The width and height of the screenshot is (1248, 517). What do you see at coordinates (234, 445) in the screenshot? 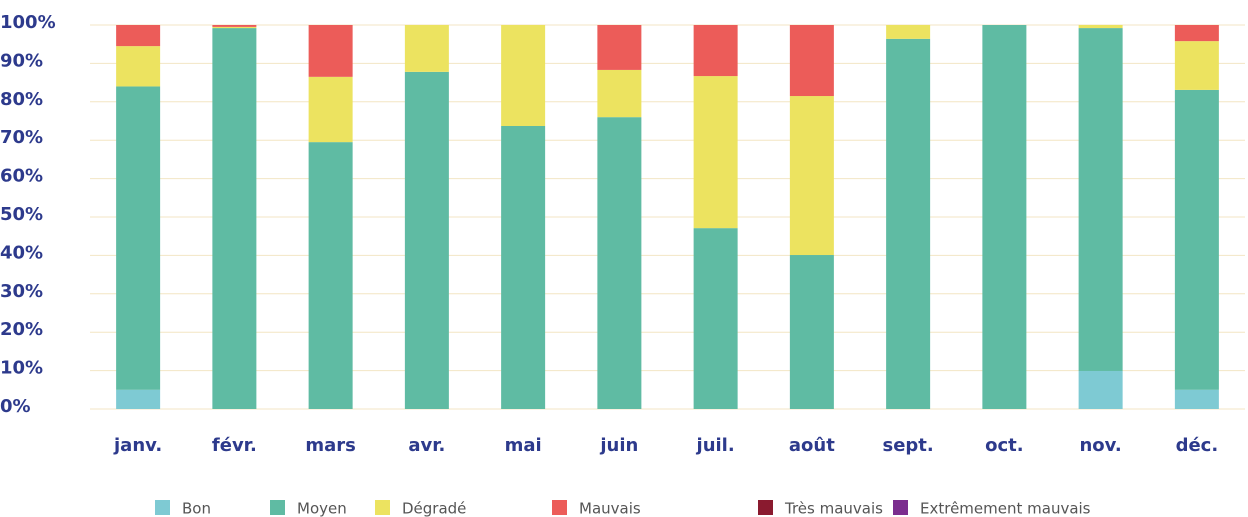
I see `x-tick-label: févr.` at bounding box center [234, 445].